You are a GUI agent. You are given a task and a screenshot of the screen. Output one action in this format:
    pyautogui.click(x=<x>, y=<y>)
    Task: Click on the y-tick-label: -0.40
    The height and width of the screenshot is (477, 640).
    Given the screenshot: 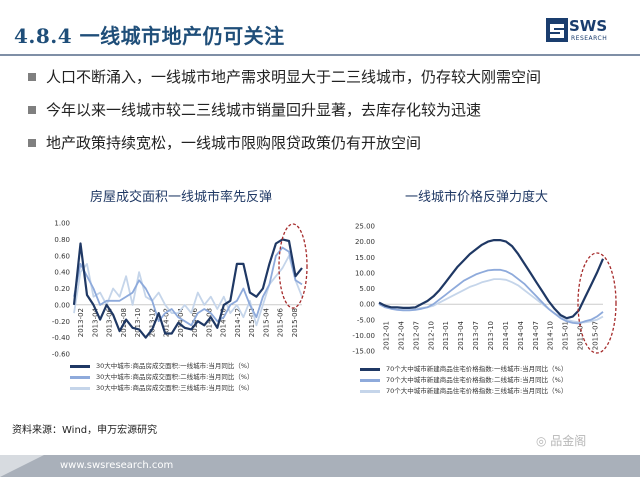 What is the action you would take?
    pyautogui.click(x=61, y=338)
    